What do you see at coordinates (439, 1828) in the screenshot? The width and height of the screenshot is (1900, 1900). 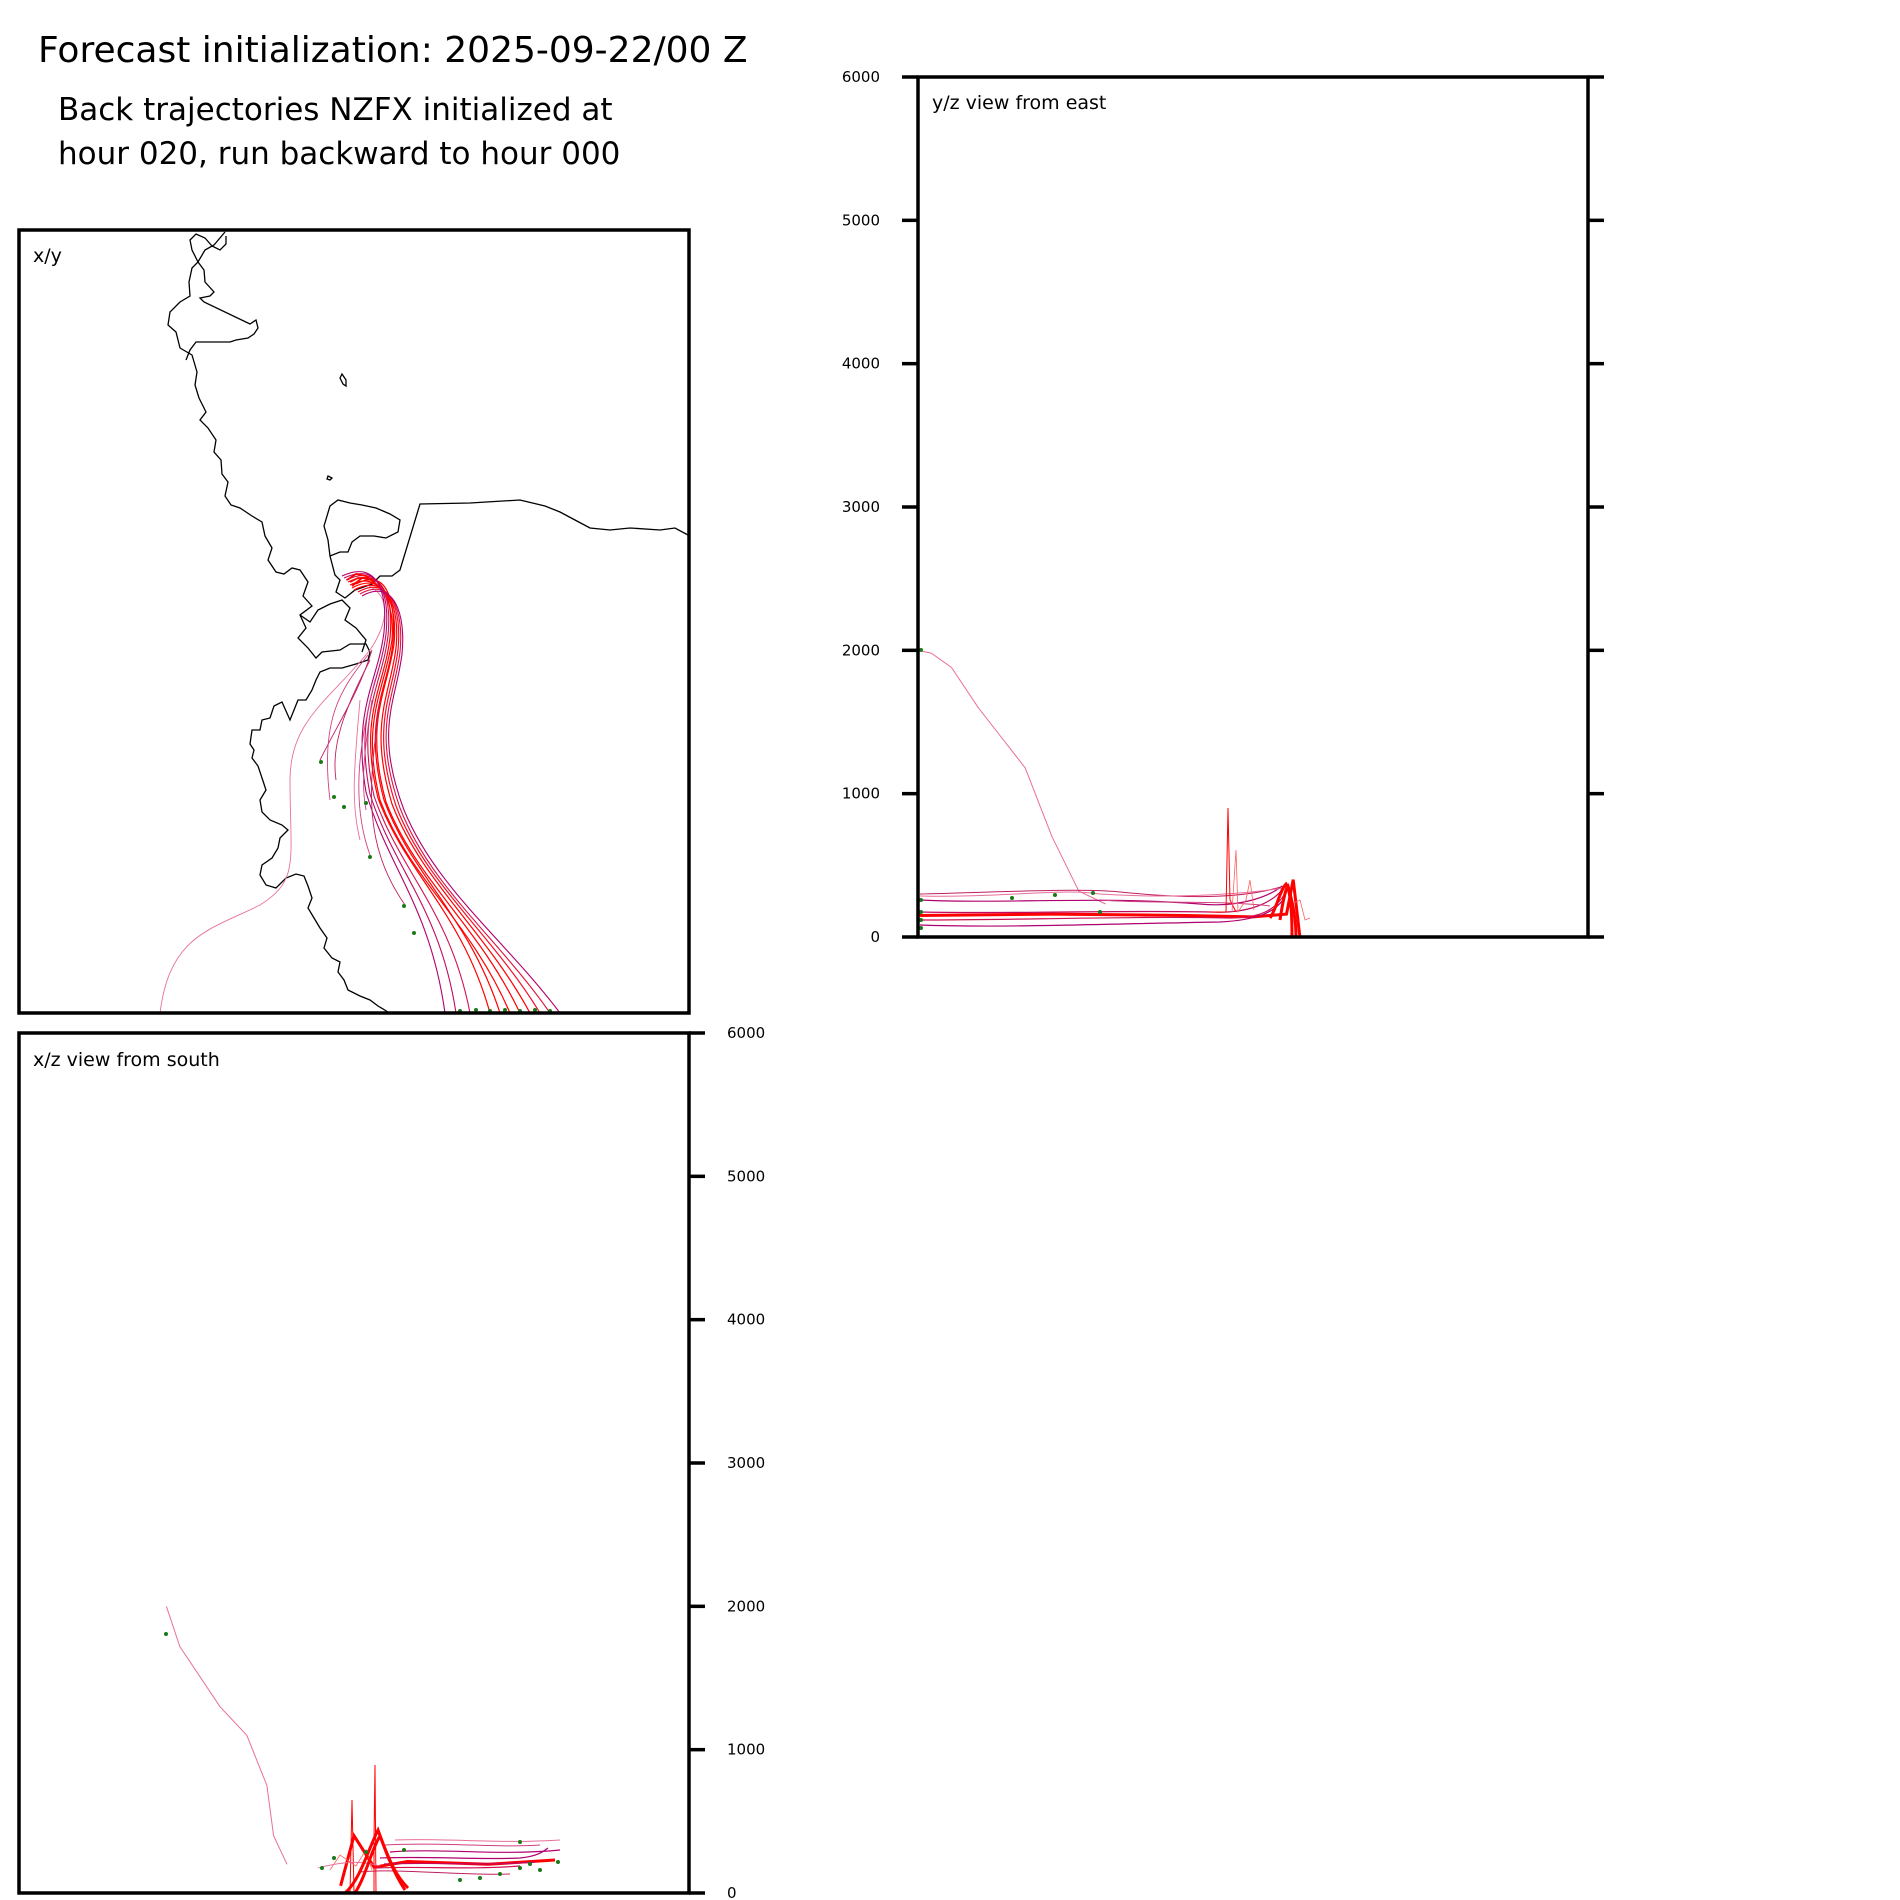 I see `xz-trajectory-bundle` at bounding box center [439, 1828].